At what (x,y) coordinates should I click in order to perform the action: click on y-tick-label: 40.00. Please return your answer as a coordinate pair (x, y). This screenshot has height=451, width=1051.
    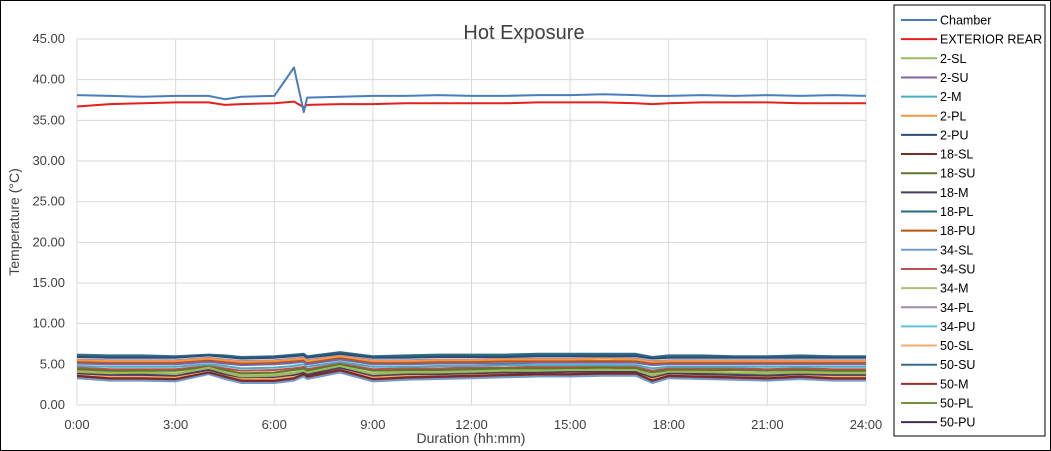
    Looking at the image, I should click on (48, 79).